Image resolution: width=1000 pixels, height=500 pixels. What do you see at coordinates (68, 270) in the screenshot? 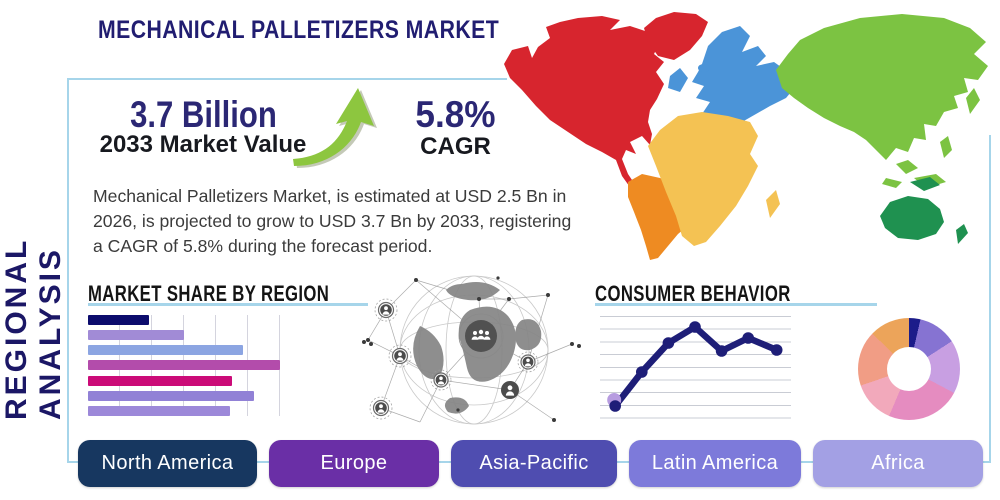
I see `panel-border-left` at bounding box center [68, 270].